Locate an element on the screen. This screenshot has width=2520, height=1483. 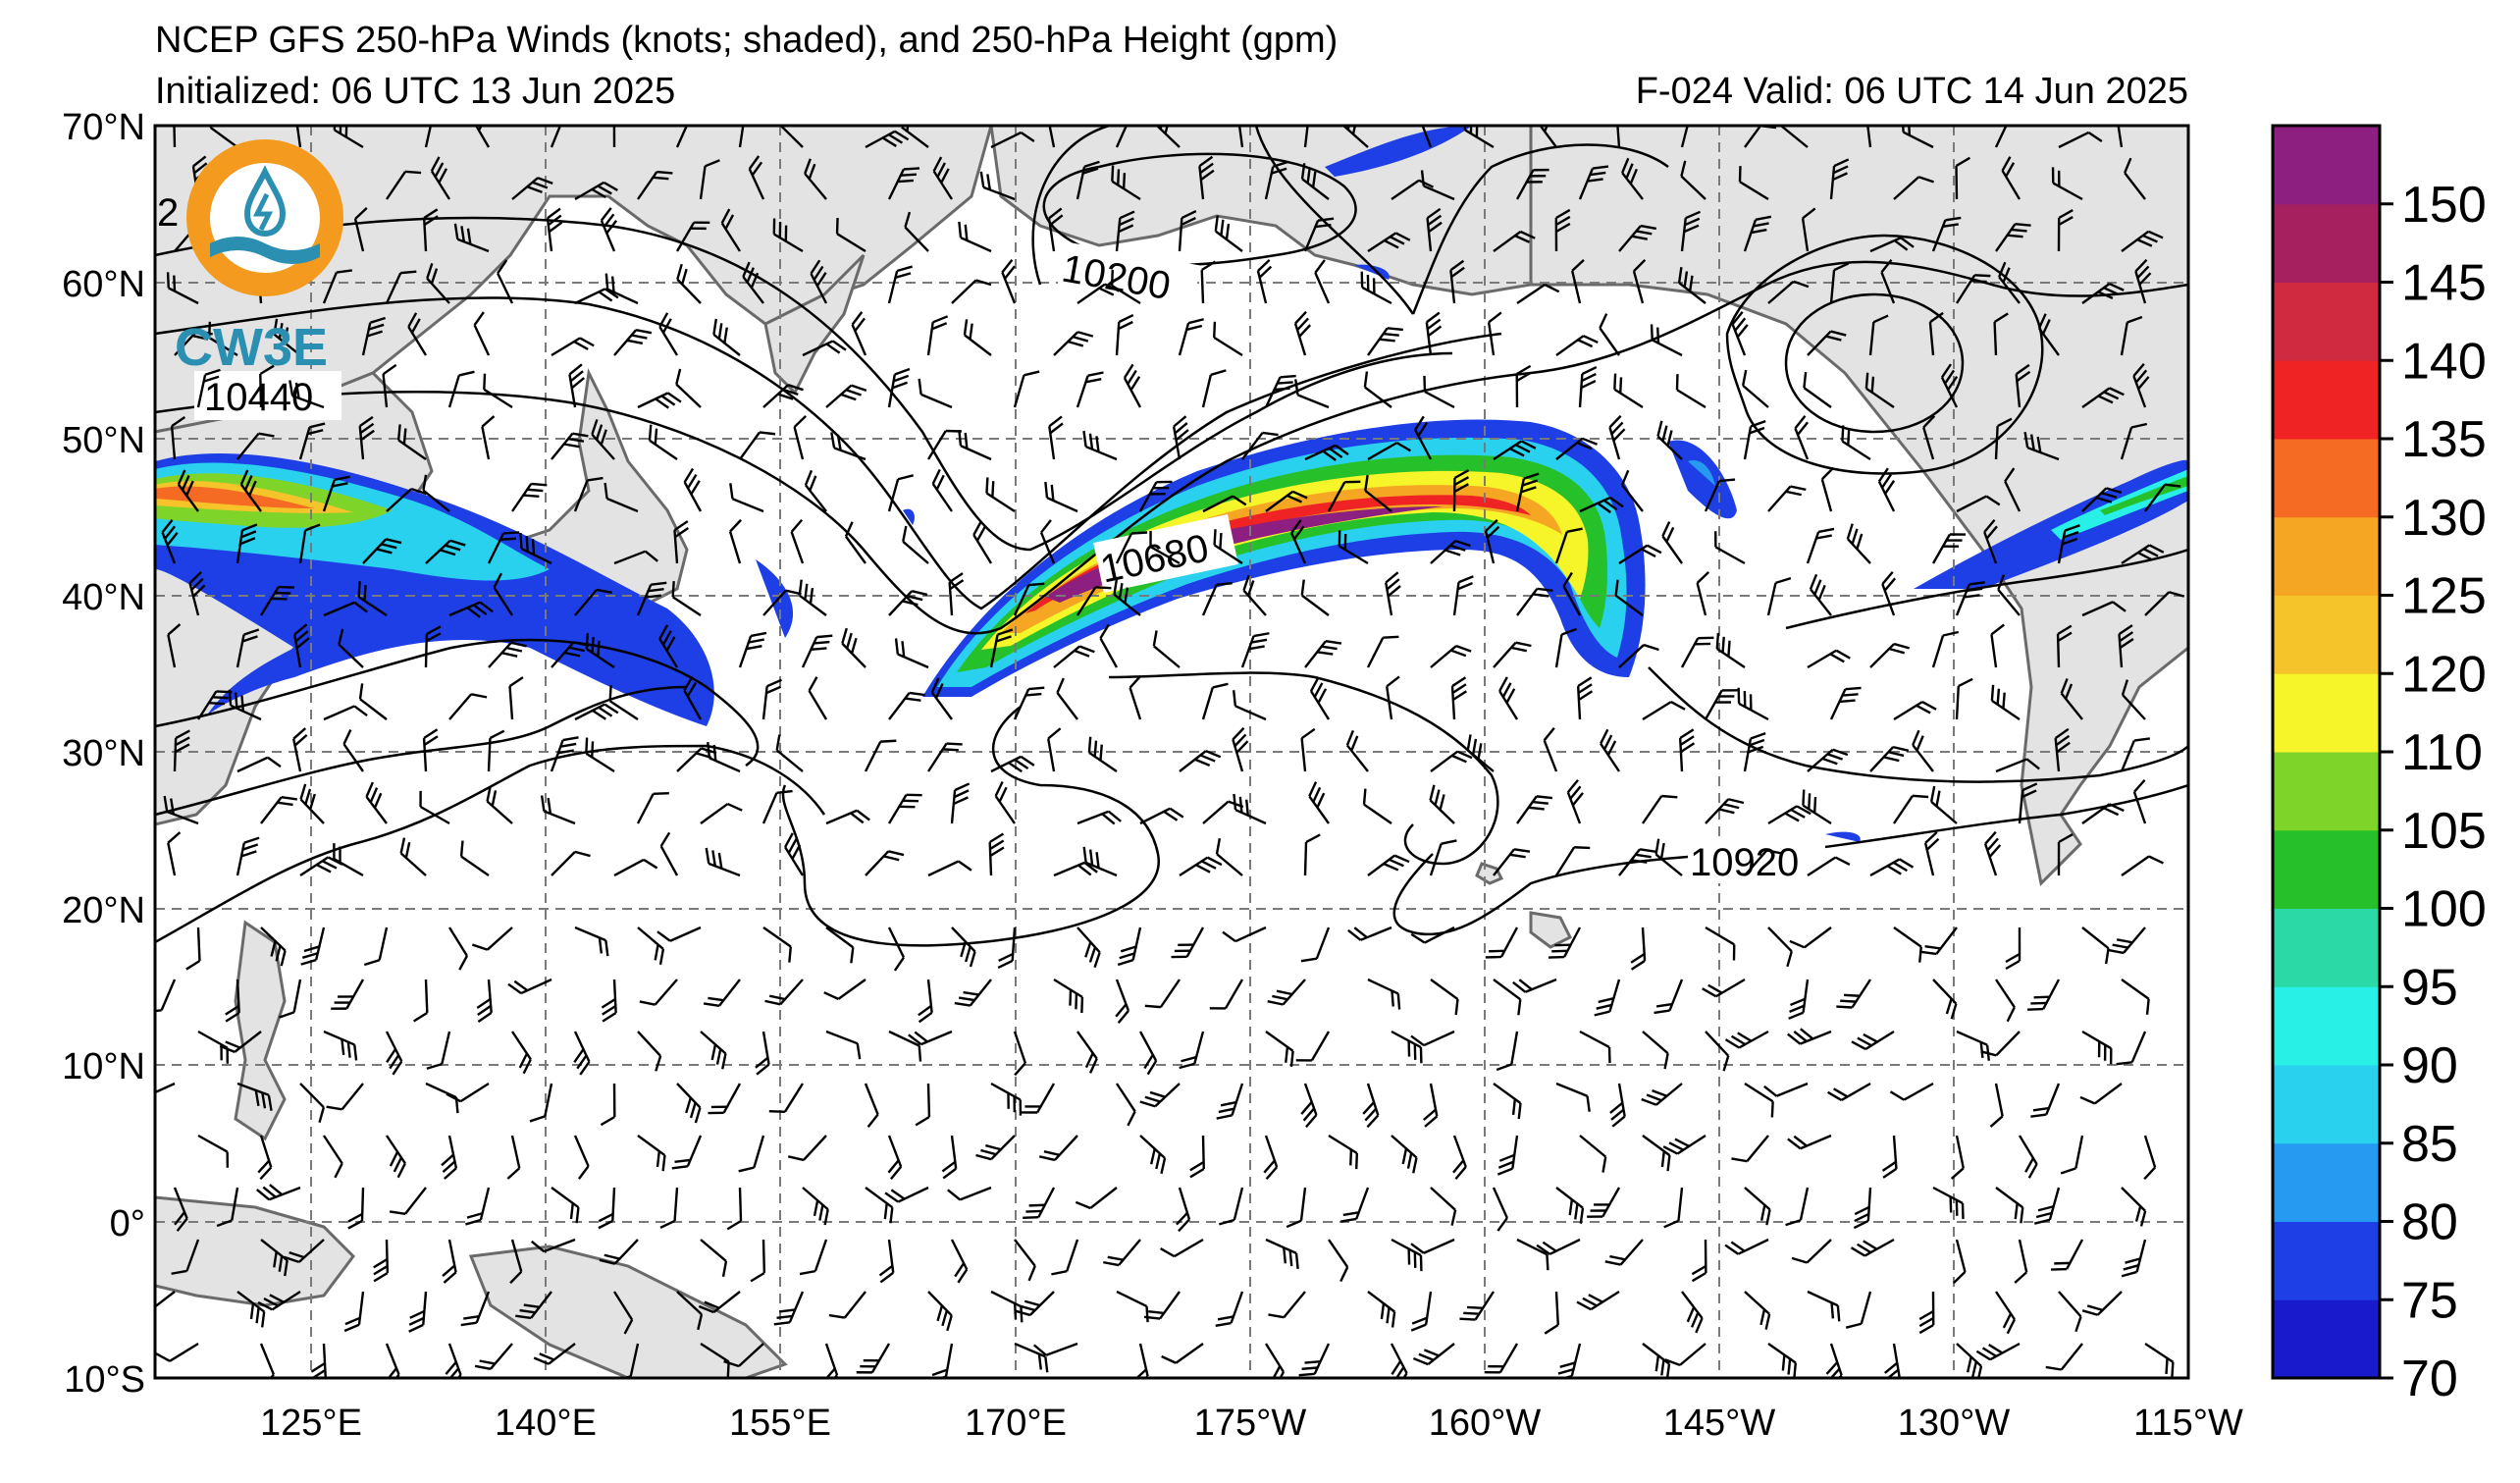
logo-bolt-icon is located at coordinates (263, 212).